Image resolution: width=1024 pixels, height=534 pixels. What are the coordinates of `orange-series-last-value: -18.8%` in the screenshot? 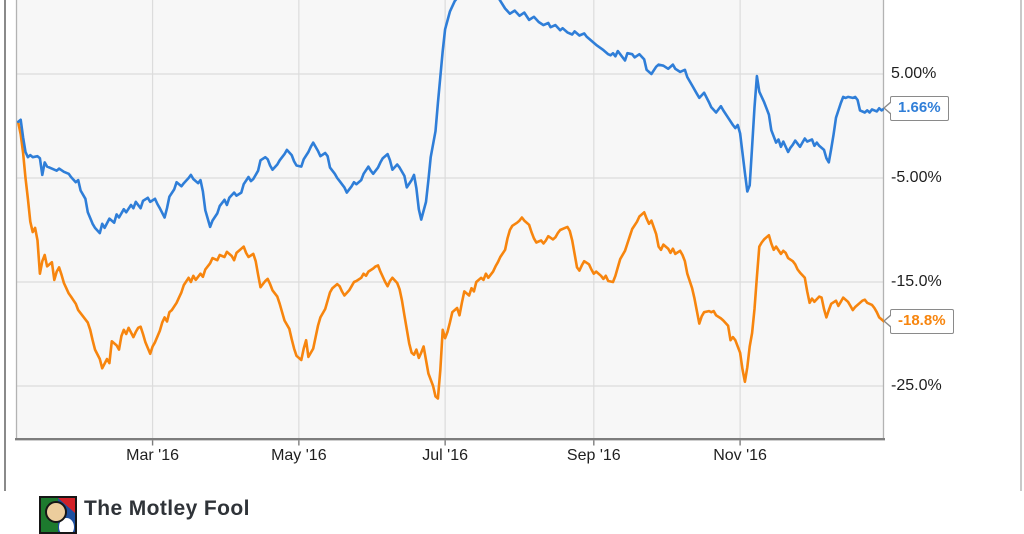 It's located at (922, 320).